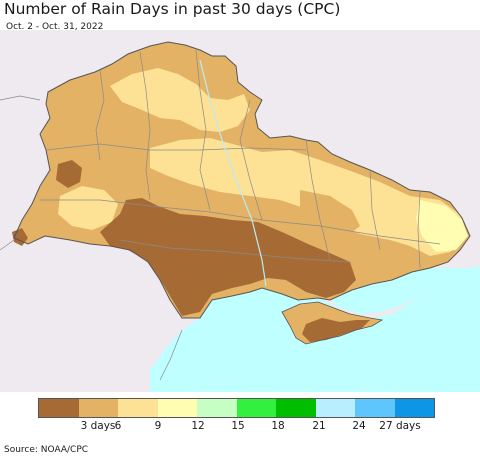 The image size is (480, 460). I want to click on legend-label: 24, so click(359, 426).